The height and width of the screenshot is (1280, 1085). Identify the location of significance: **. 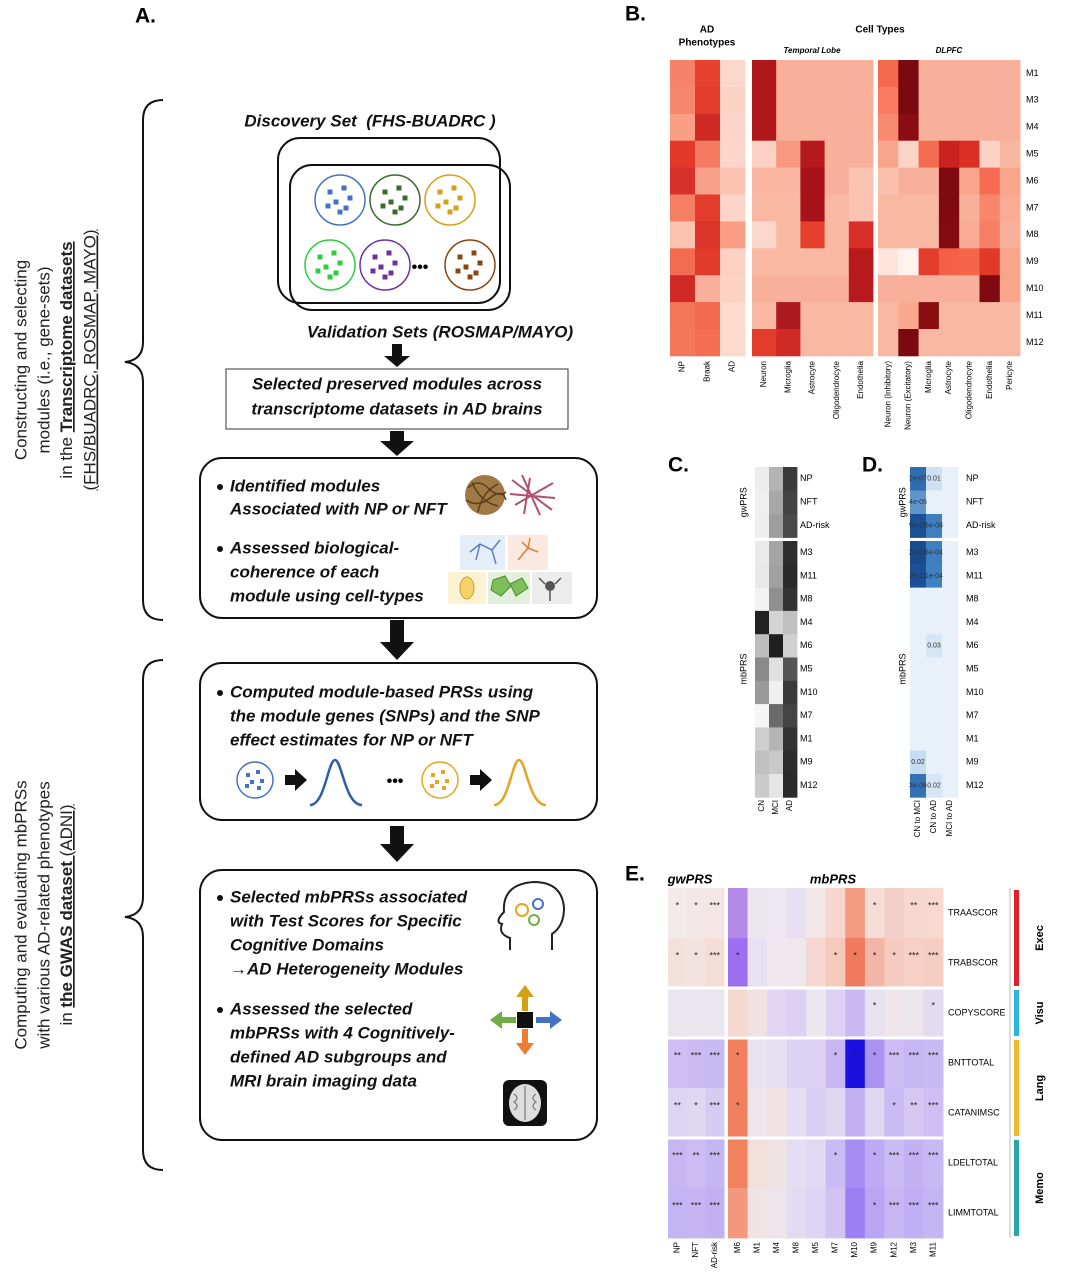
(697, 1155).